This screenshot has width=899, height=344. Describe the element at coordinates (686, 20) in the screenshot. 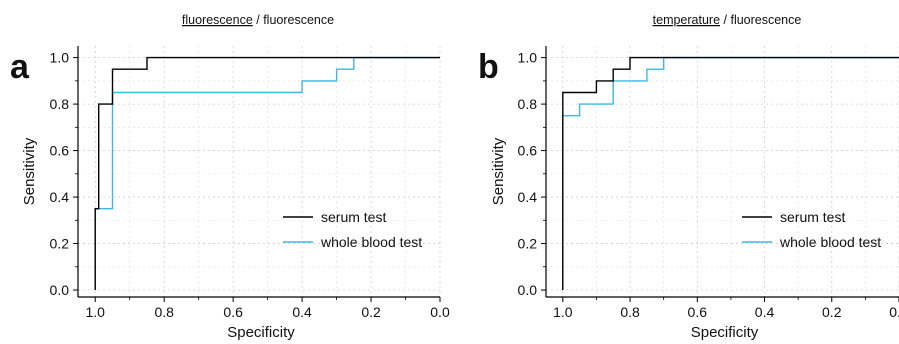

I see `panel-title-underlined: temperature` at that location.